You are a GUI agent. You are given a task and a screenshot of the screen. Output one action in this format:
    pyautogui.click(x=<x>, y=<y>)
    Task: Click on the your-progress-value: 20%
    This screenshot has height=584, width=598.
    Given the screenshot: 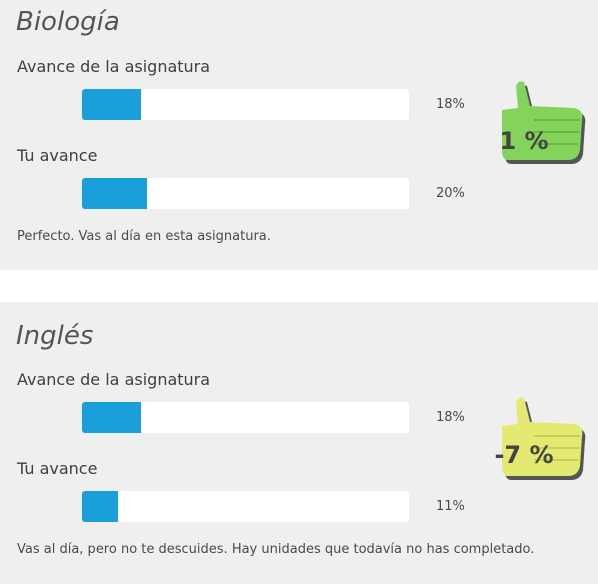 What is the action you would take?
    pyautogui.click(x=450, y=193)
    